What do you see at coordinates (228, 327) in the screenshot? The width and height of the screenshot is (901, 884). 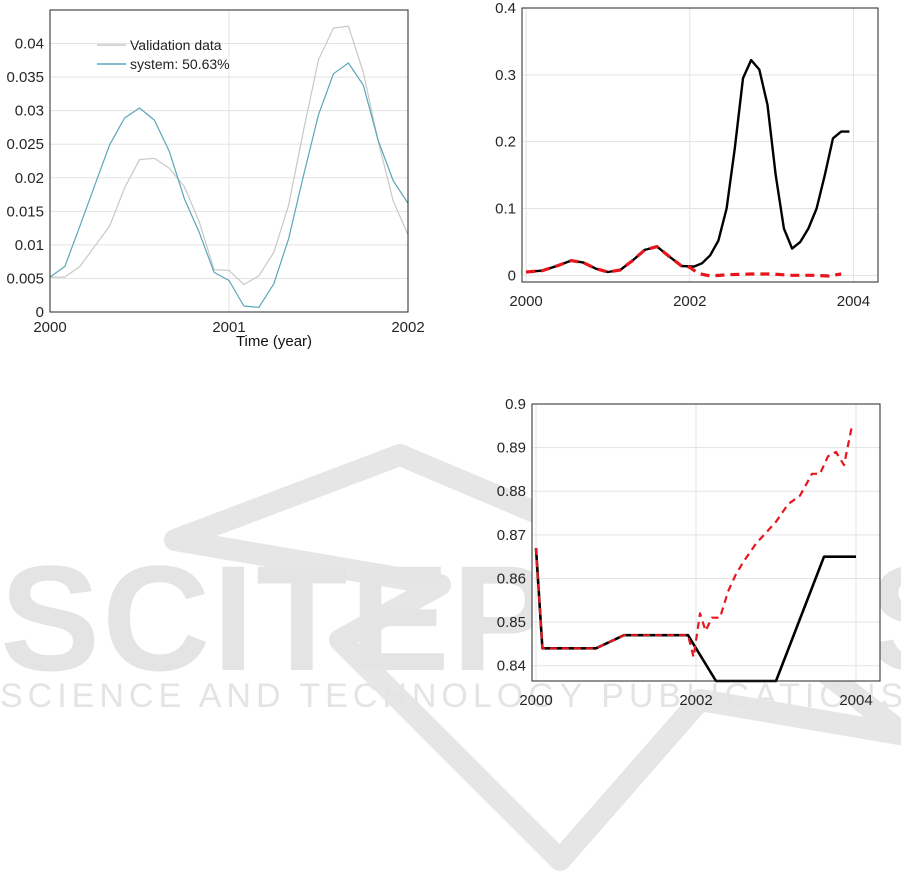 I see `x-tick-label: 2001` at bounding box center [228, 327].